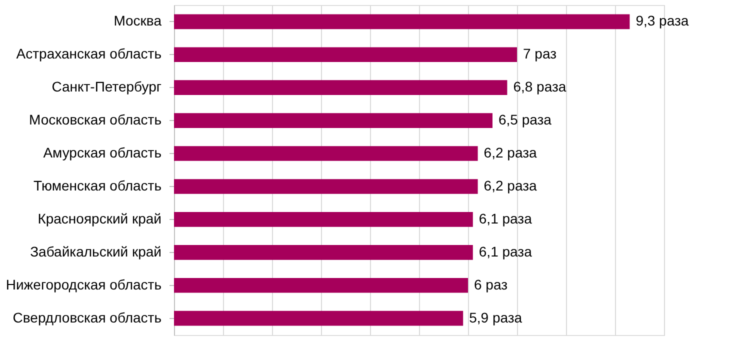 Image resolution: width=735 pixels, height=350 pixels. What do you see at coordinates (87, 317) in the screenshot?
I see `y-tick-label: Свердловская область` at bounding box center [87, 317].